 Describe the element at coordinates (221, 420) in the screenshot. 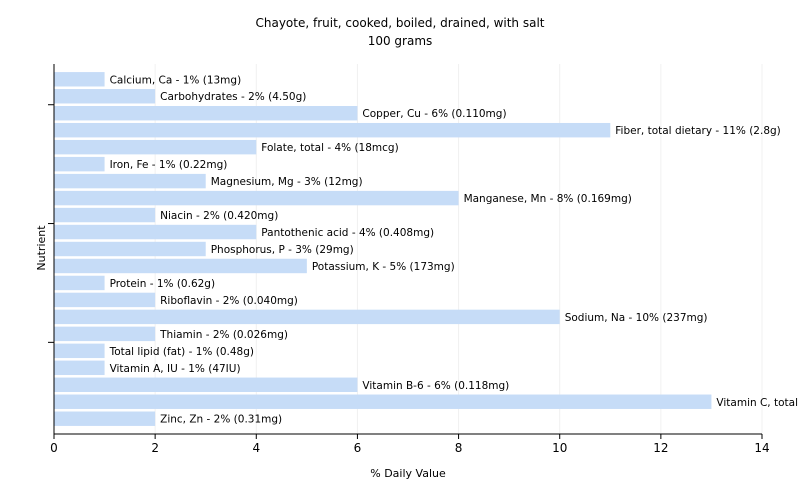

I see `bar-label: Zinc, Zn - 2% (0.31mg)` at that location.